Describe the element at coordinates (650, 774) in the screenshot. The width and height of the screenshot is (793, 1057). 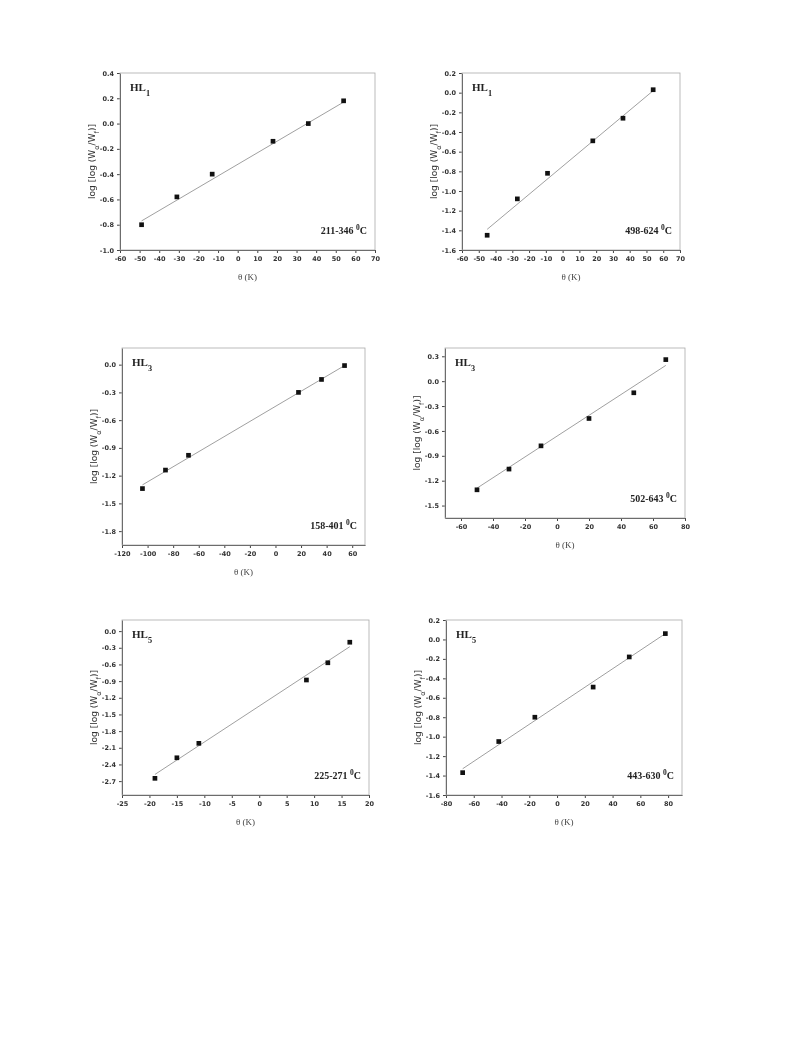
I see `annotation: 443-630 $^{0}$C` at that location.